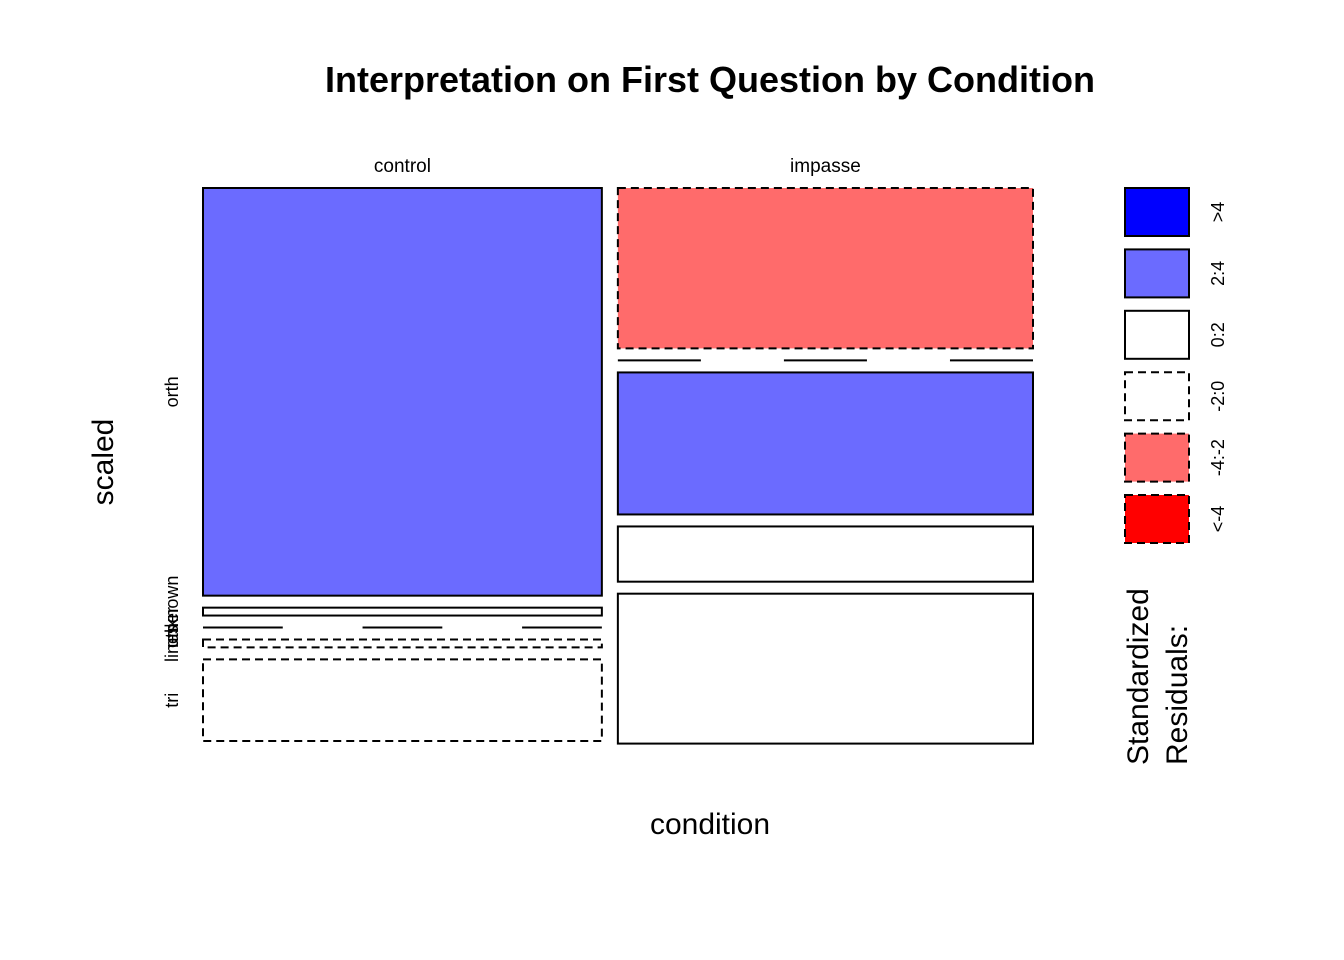 The image size is (1344, 960). Describe the element at coordinates (172, 643) in the screenshot. I see `row-label-lines: lines` at that location.